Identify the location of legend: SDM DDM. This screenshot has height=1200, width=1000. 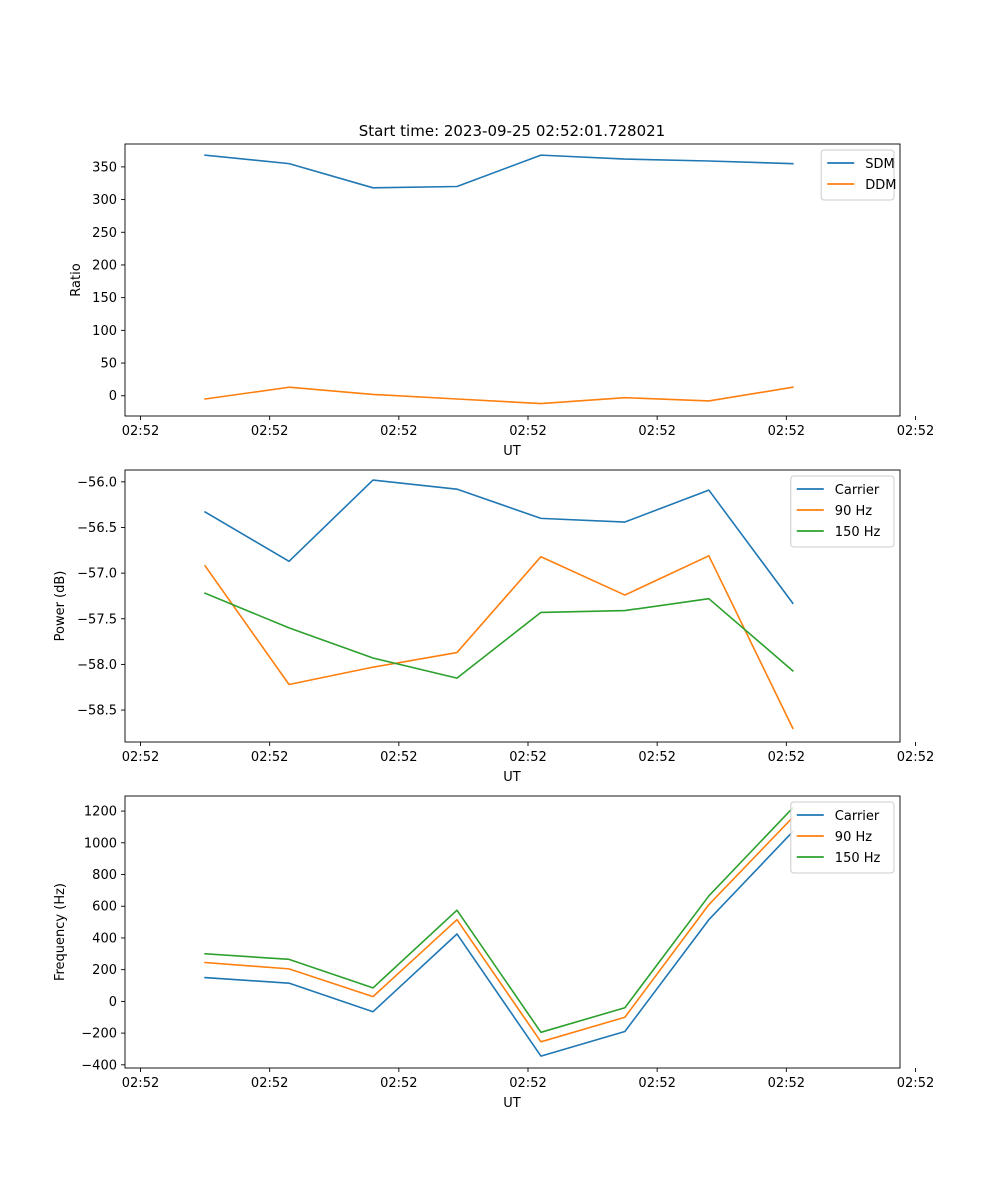
(858, 175).